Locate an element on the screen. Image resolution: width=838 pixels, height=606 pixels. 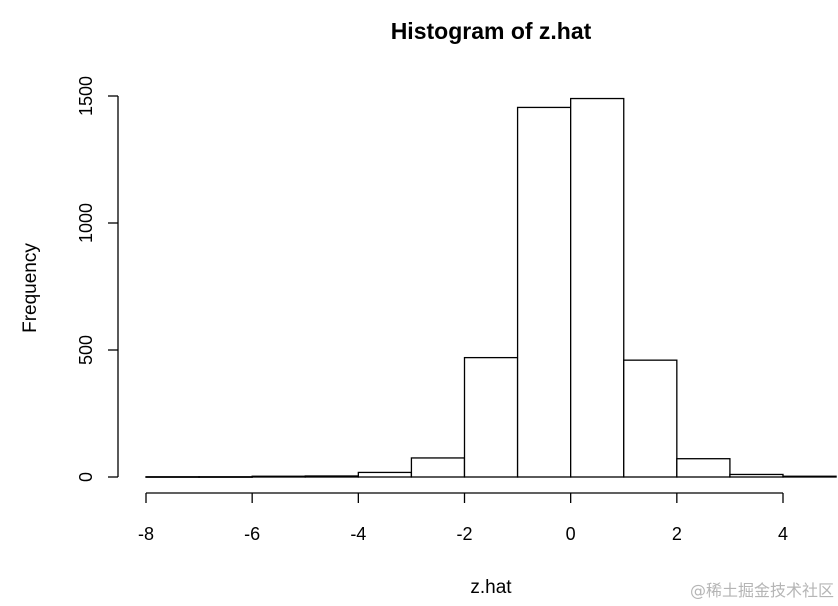
y-tick-label: 1500 is located at coordinates (86, 96).